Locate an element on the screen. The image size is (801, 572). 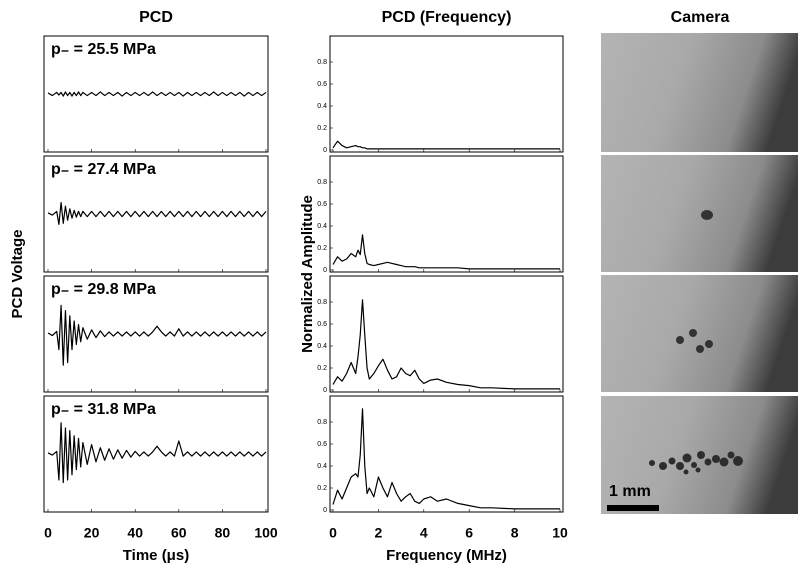
column-title: PCD is located at coordinates (156, 17).